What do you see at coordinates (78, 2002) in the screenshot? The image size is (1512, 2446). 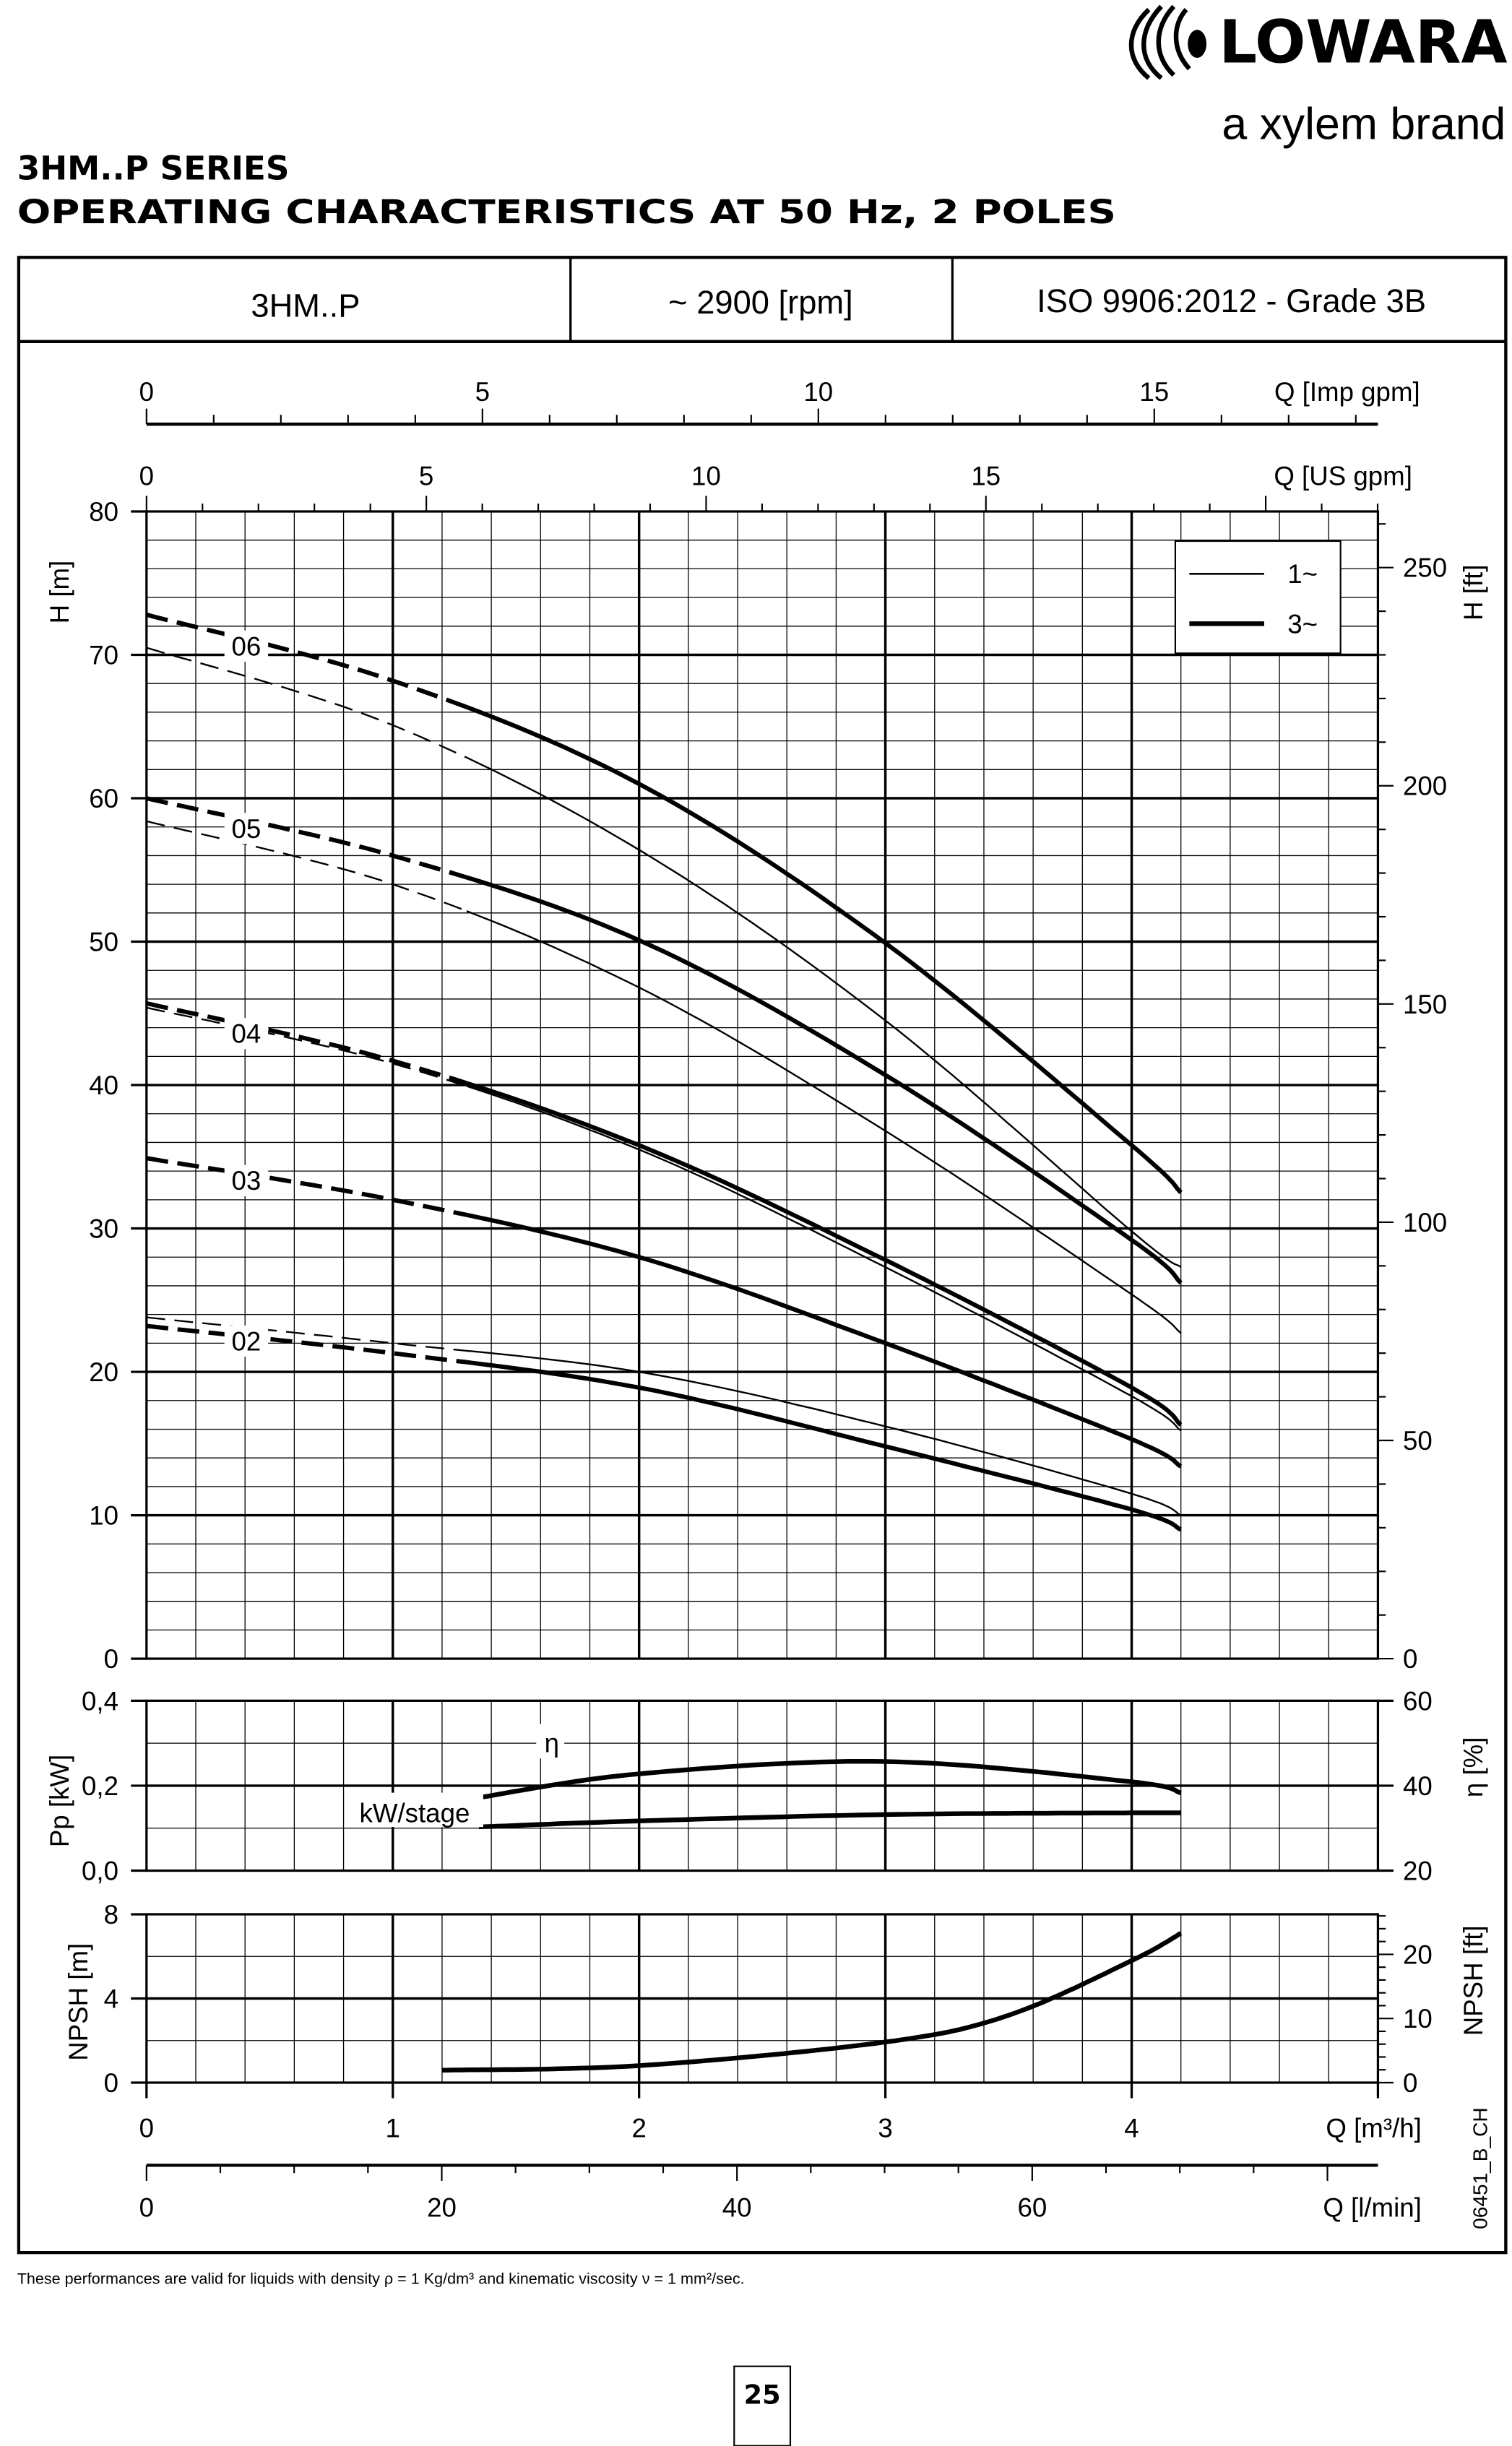 I see `npsh-m-axis-label: NPSH [m]` at bounding box center [78, 2002].